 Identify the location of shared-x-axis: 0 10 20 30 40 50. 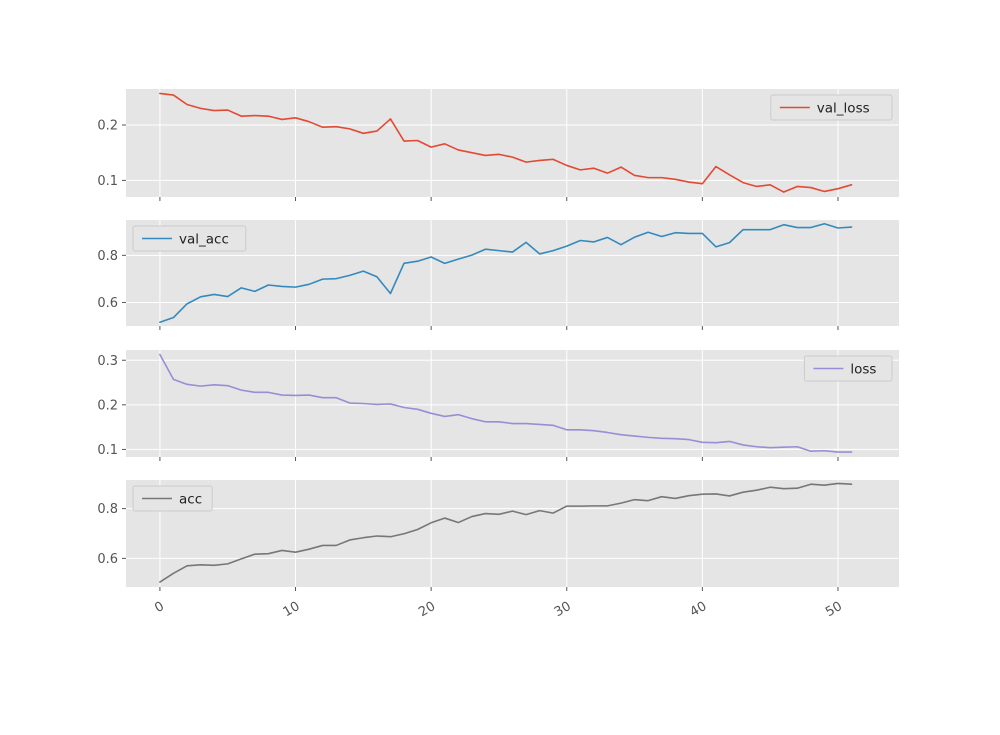
(498, 609).